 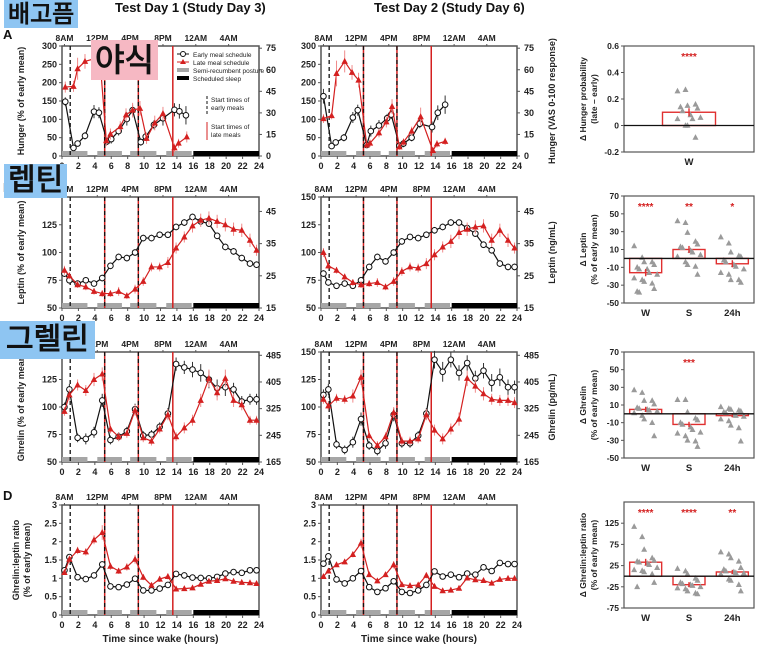 What do you see at coordinates (8, 34) in the screenshot?
I see `panel-letter-a: A` at bounding box center [8, 34].